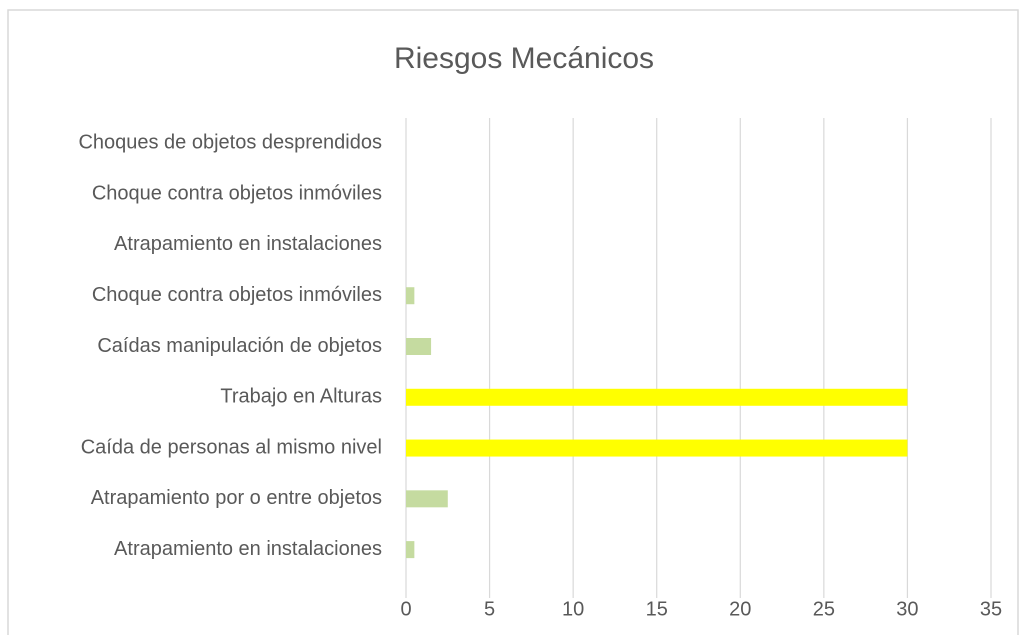 This screenshot has height=640, width=1026. Describe the element at coordinates (230, 143) in the screenshot. I see `y-tick-label: Choques de objetos desprendidos` at that location.